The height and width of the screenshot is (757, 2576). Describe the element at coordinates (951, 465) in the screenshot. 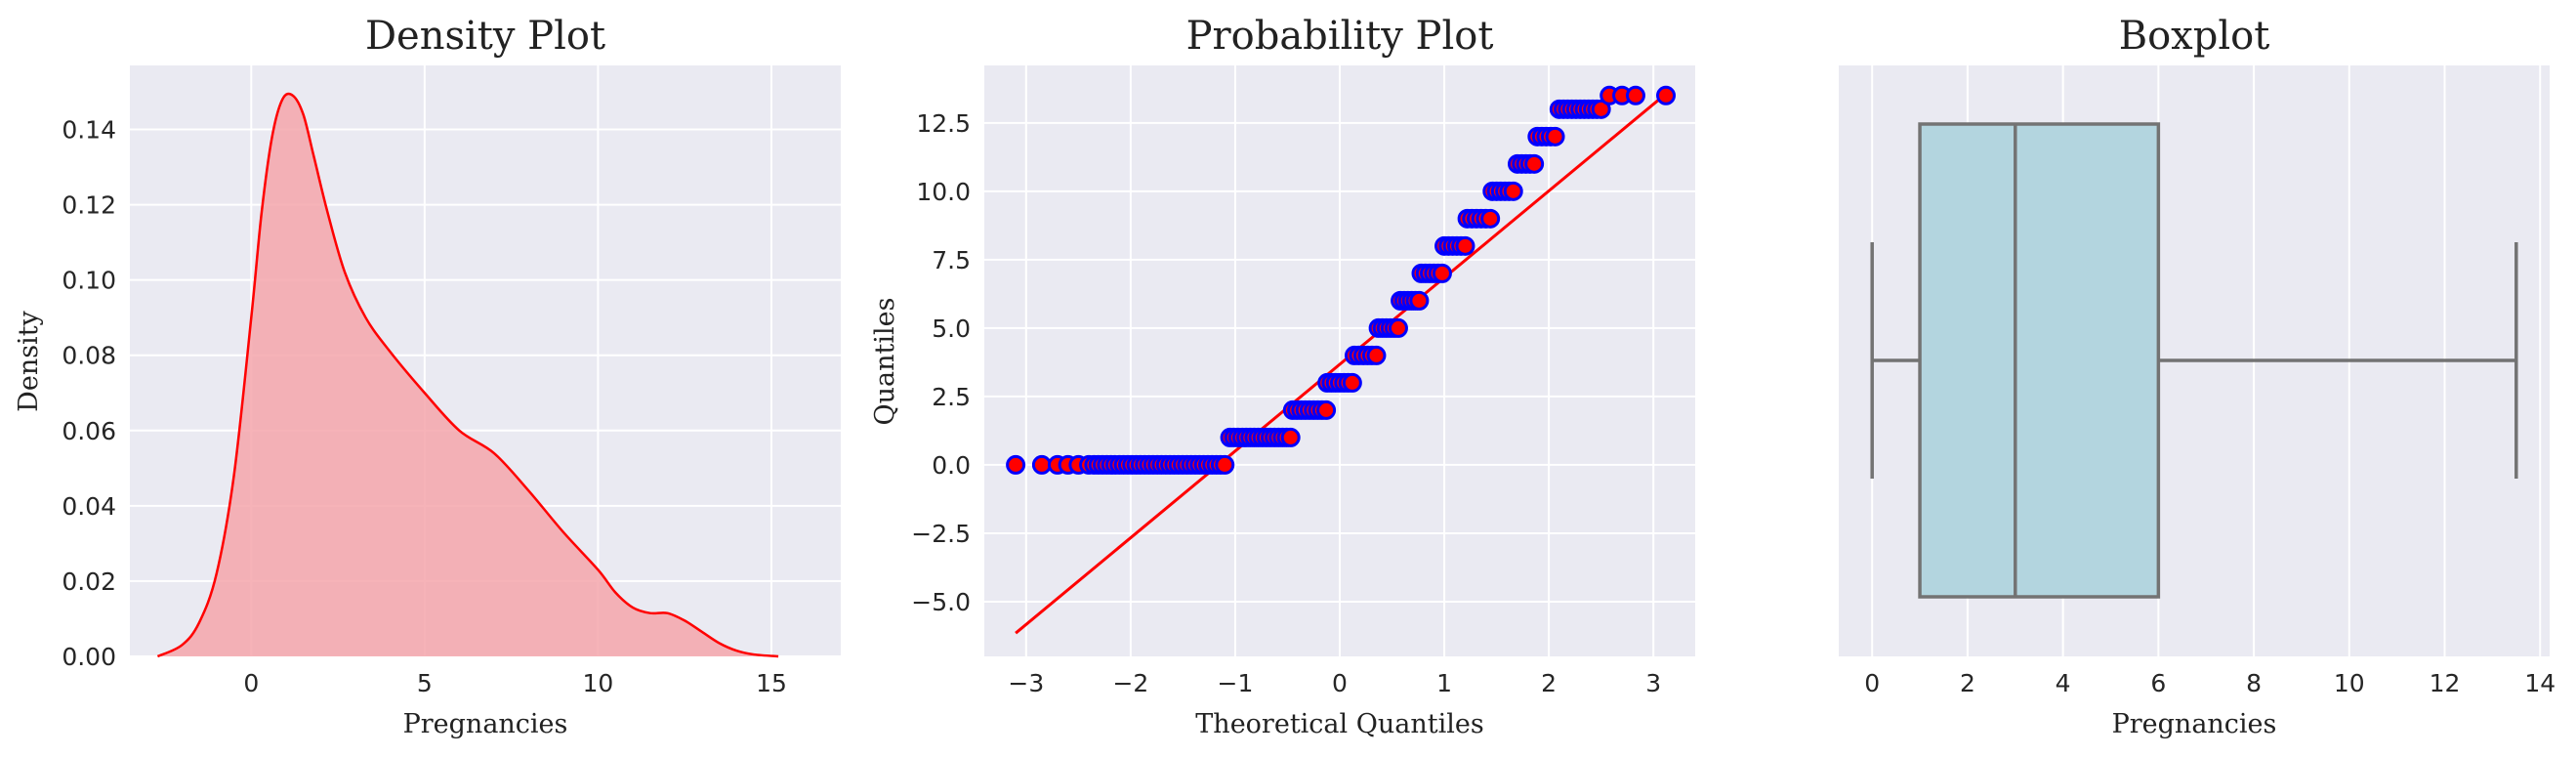

I see `y-tick-label: 0.0` at that location.